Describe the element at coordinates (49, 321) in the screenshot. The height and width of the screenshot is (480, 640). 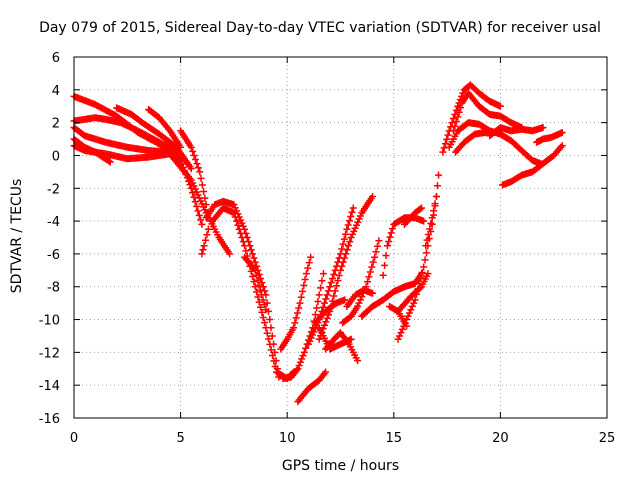
I see `y-tick-label: -10` at that location.